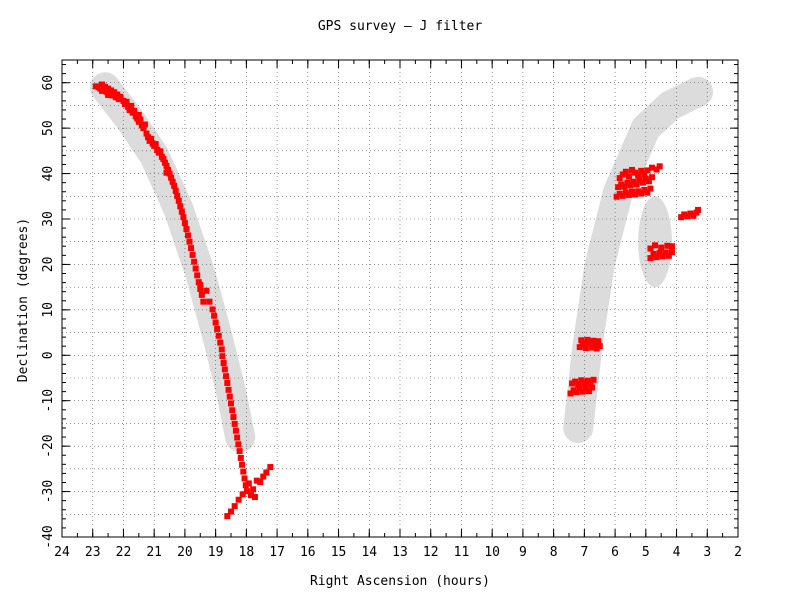 The height and width of the screenshot is (600, 800). I want to click on x-tick-label: 20, so click(185, 552).